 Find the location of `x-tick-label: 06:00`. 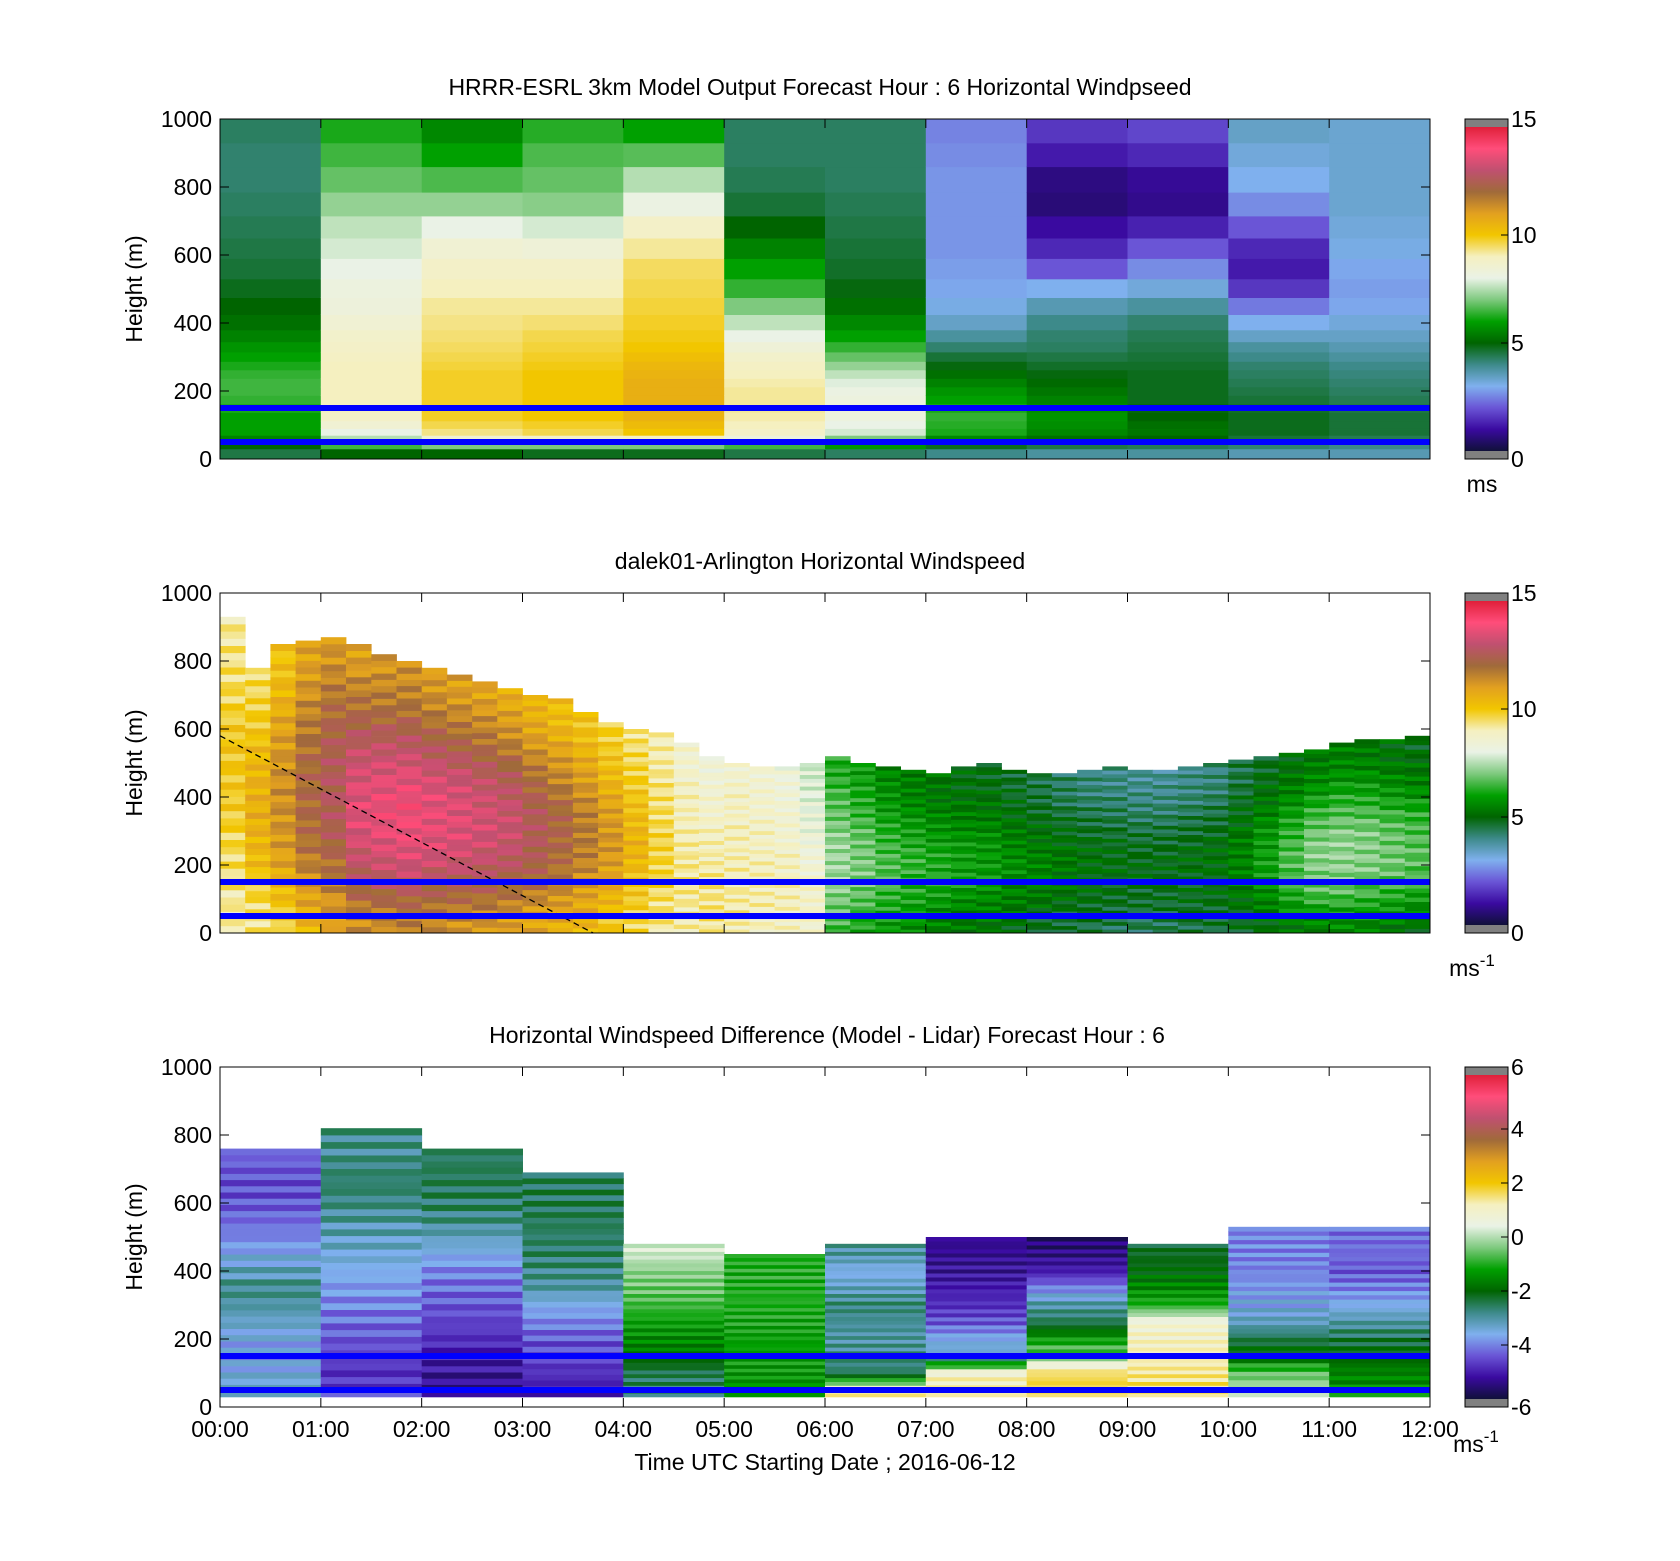

x-tick-label: 06:00 is located at coordinates (825, 1429).